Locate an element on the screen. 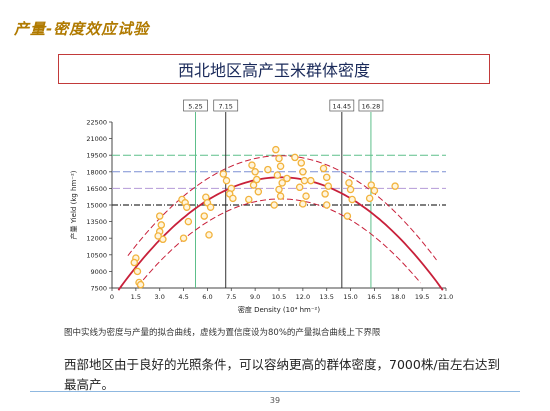 Image resolution: width=550 pixels, height=411 pixels. y-tick-label: 19500 is located at coordinates (96, 156).